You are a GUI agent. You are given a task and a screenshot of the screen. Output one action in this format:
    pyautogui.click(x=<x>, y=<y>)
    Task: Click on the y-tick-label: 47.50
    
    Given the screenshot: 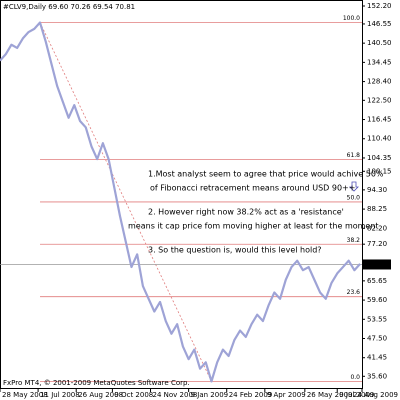 What is the action you would take?
    pyautogui.click(x=377, y=339)
    